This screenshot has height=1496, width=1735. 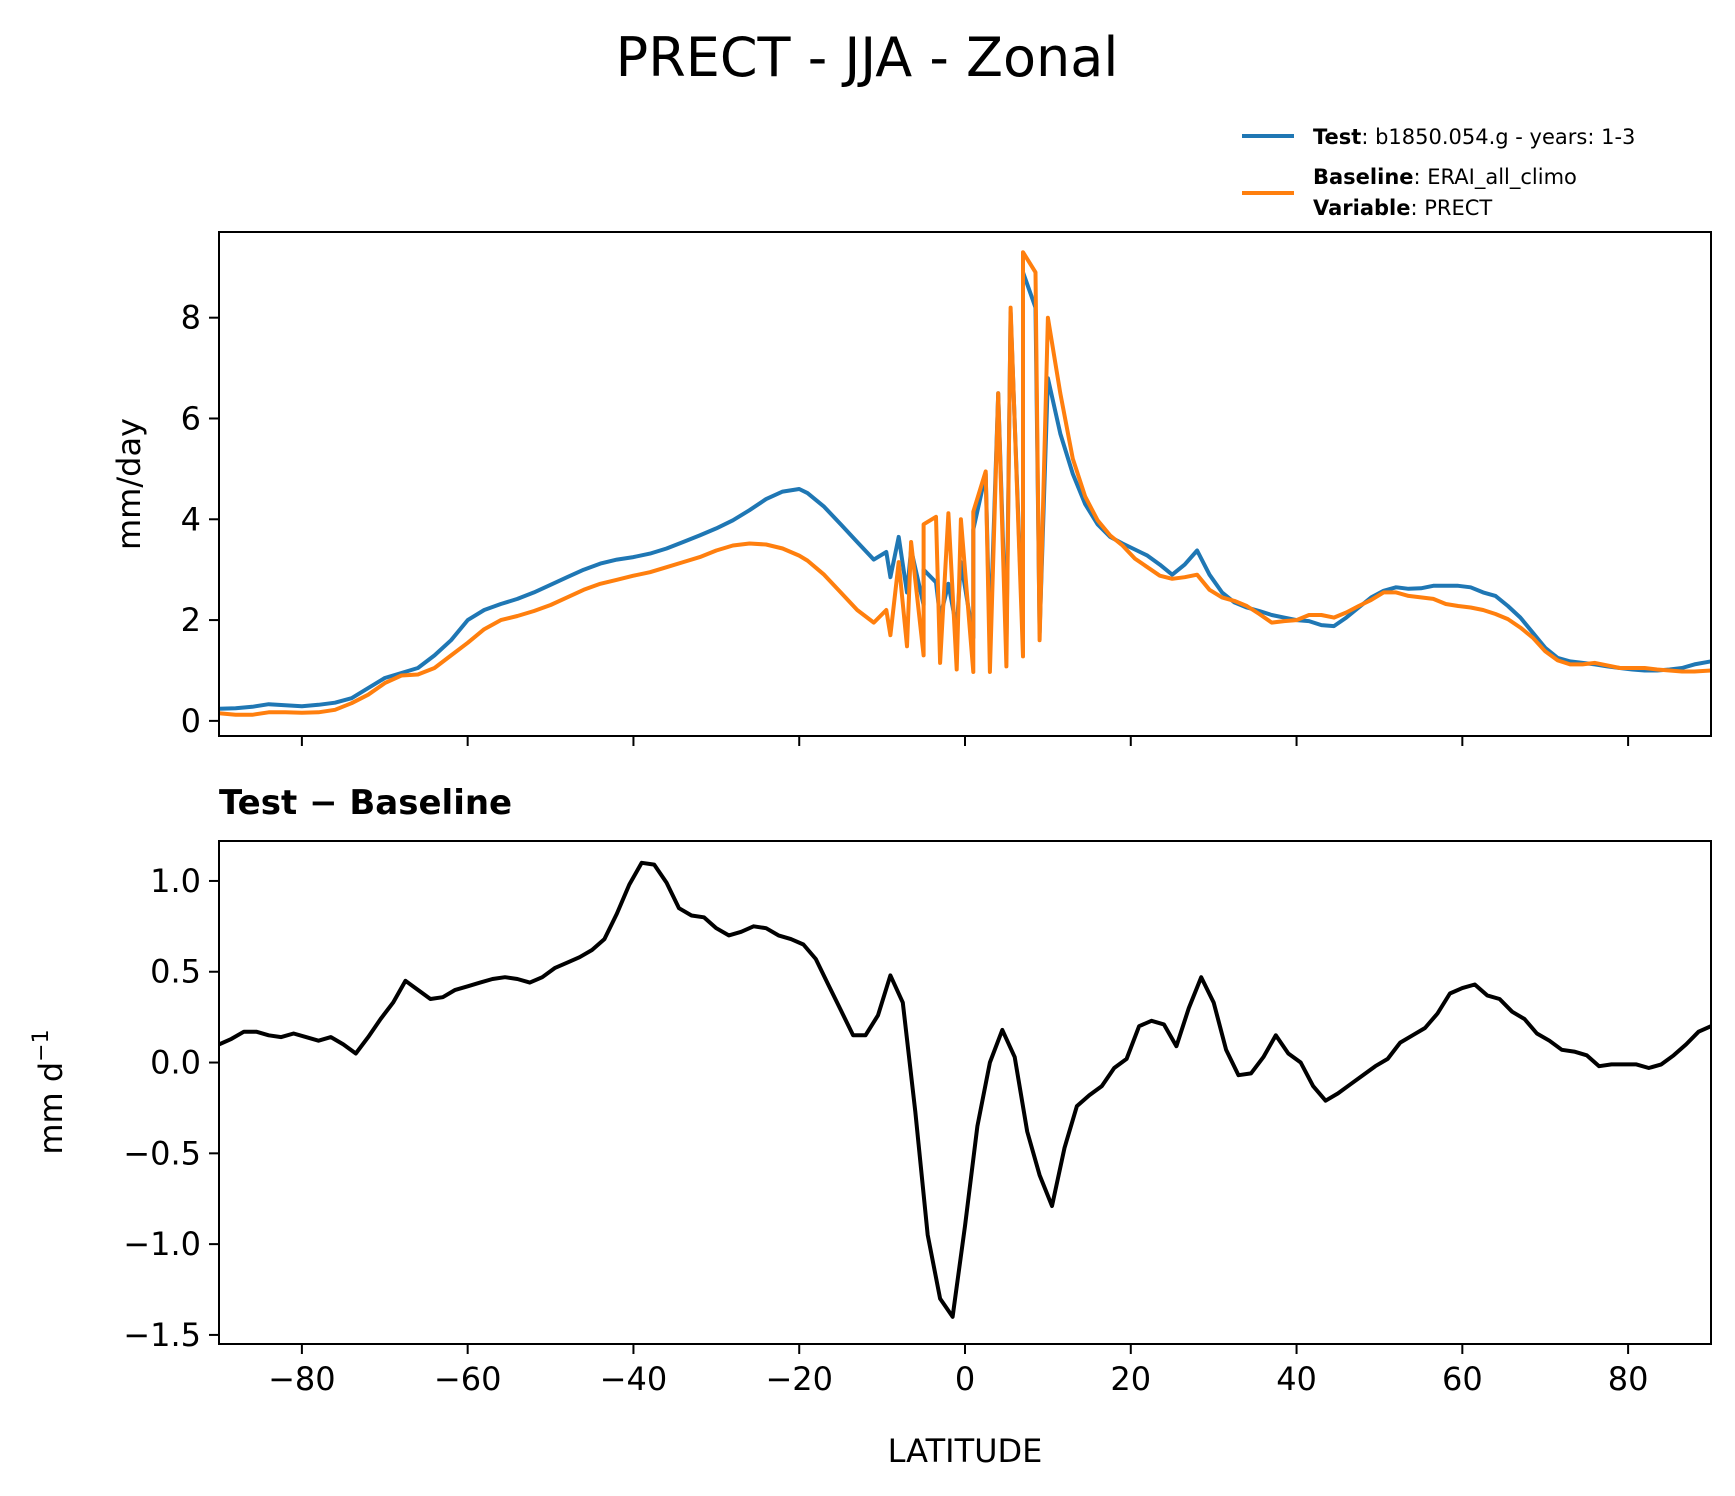 I want to click on top-x-ticks, so click(x=965, y=741).